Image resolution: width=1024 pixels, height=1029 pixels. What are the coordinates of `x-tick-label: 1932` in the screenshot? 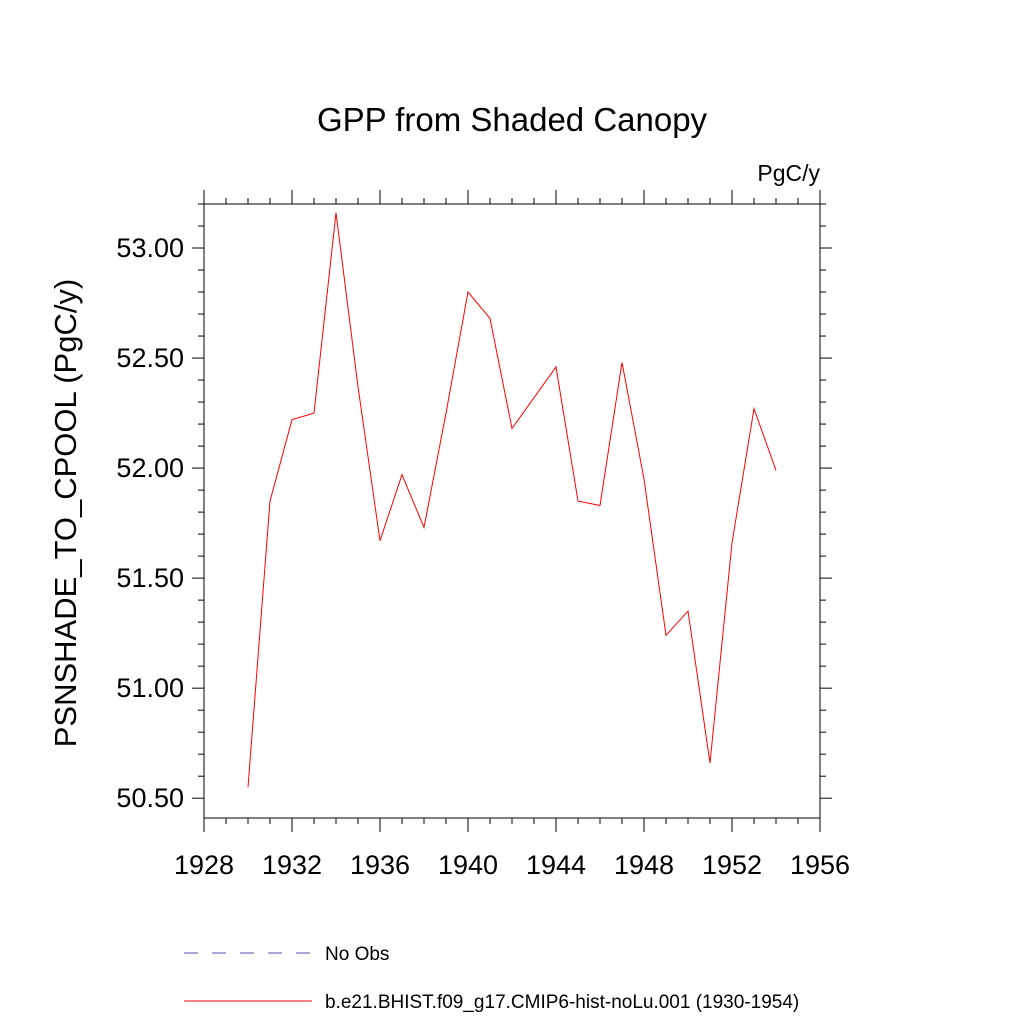 It's located at (292, 865).